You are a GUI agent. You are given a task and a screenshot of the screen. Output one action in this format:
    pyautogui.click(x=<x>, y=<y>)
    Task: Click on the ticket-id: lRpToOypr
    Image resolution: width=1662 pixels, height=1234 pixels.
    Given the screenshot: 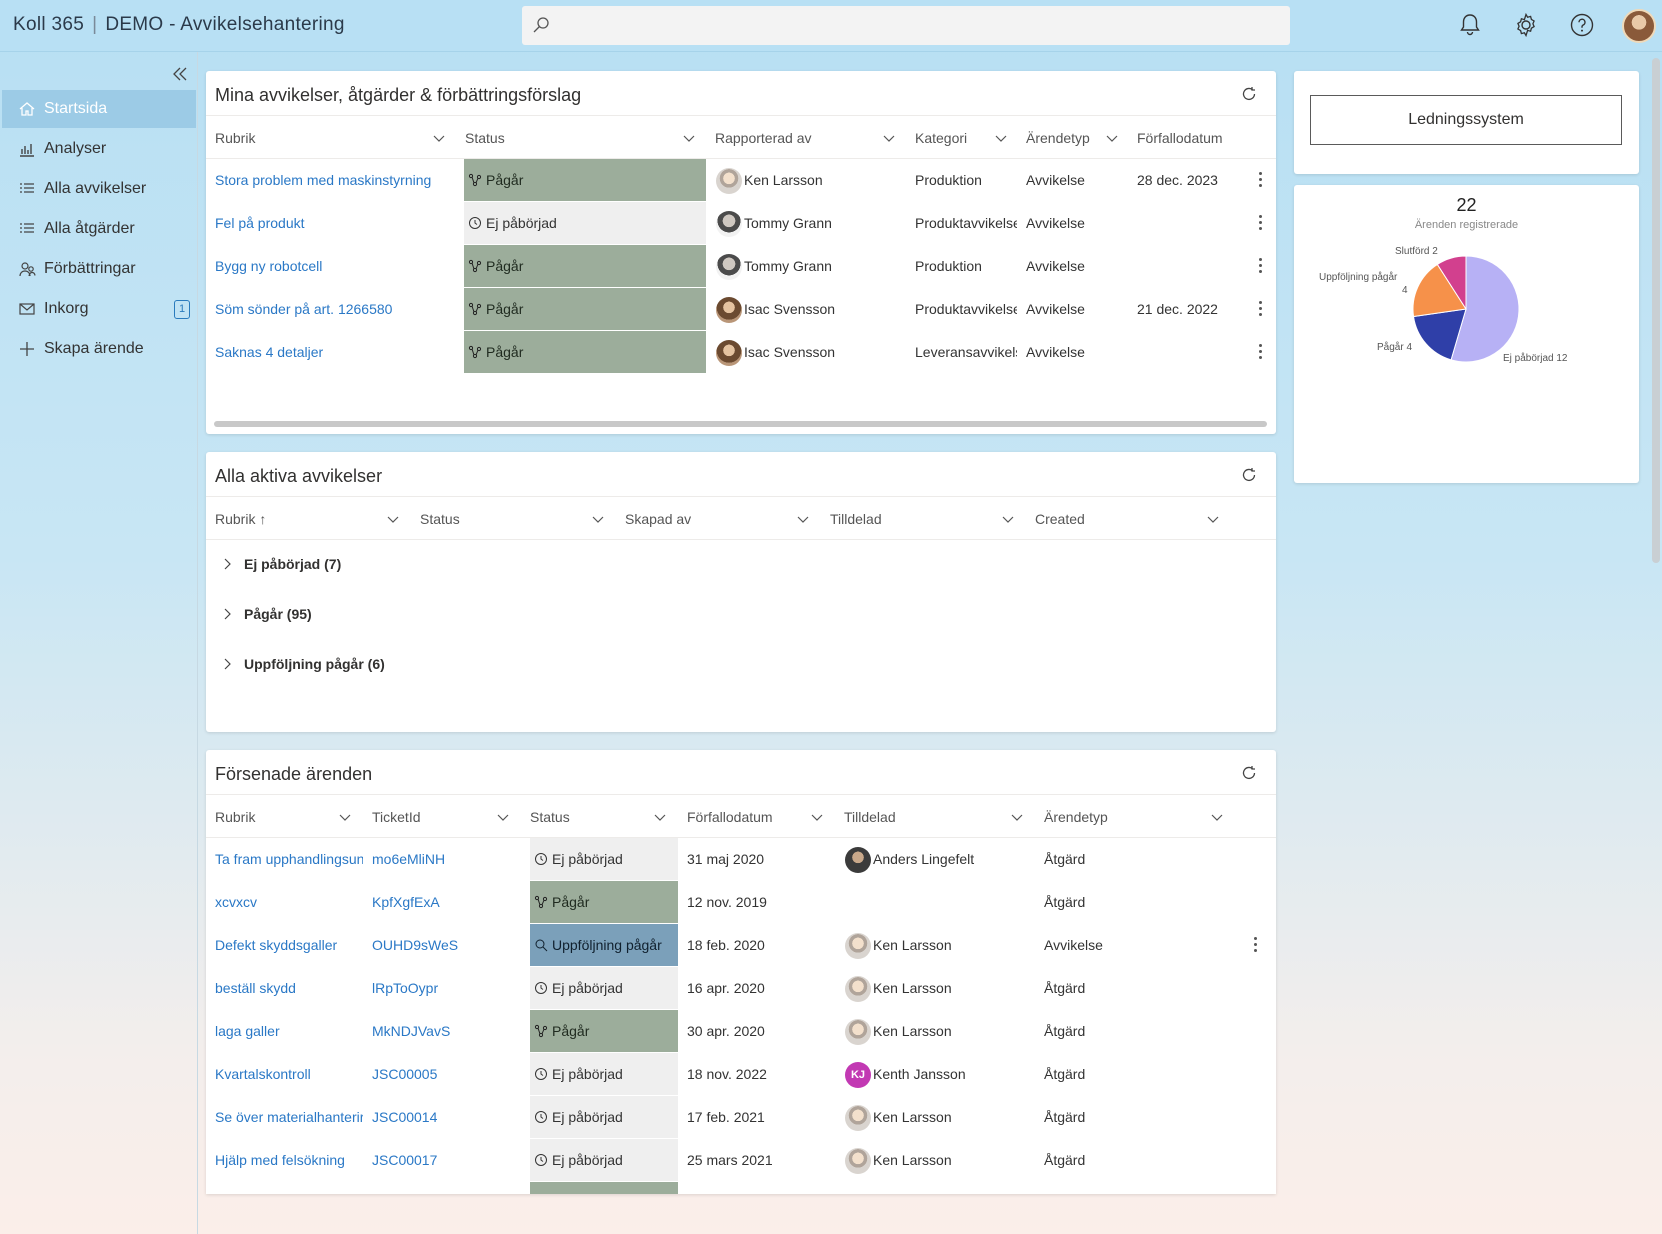 What is the action you would take?
    pyautogui.click(x=405, y=988)
    